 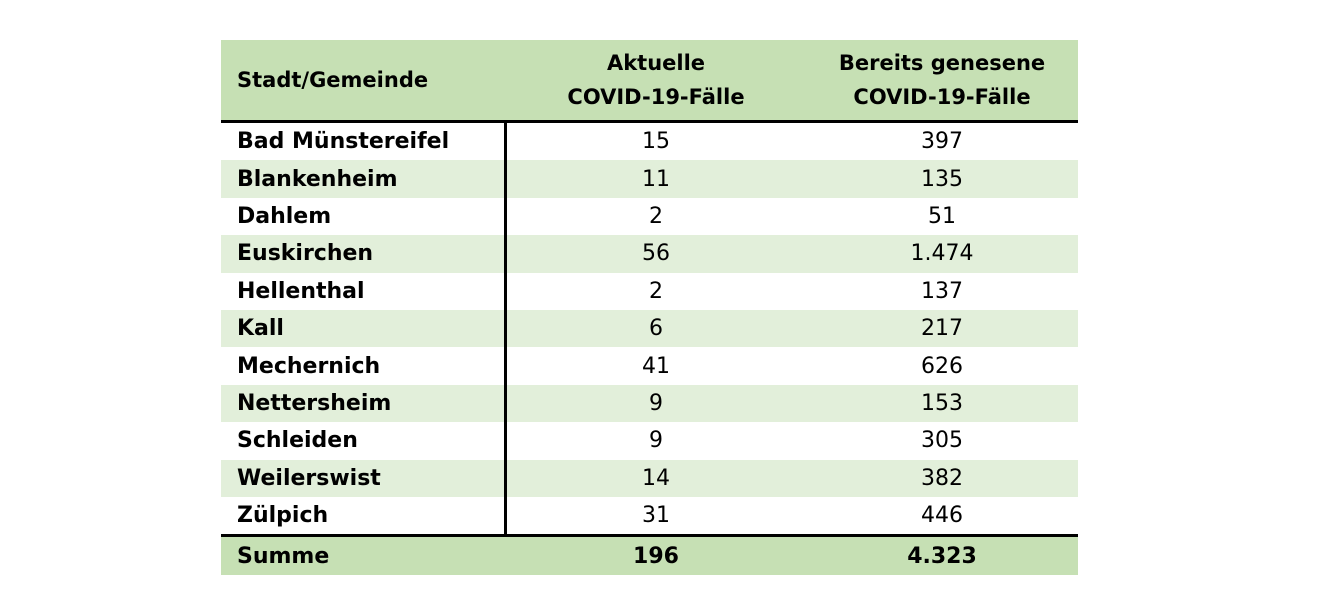 I want to click on row-recovered: 626, so click(x=942, y=366).